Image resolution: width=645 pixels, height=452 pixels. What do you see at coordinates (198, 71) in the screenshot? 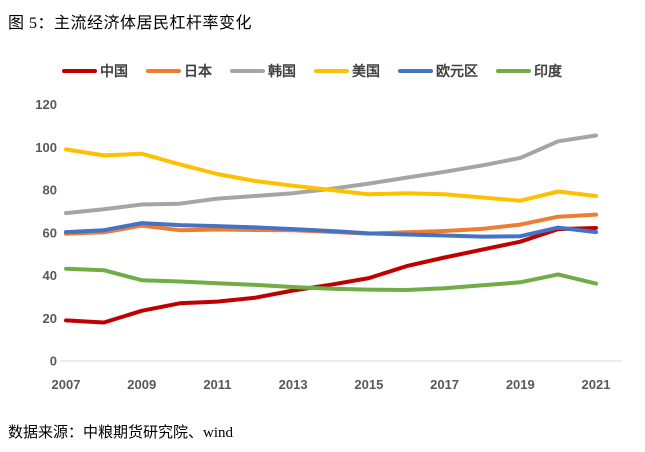
I see `legend-label-japan: 日本` at bounding box center [198, 71].